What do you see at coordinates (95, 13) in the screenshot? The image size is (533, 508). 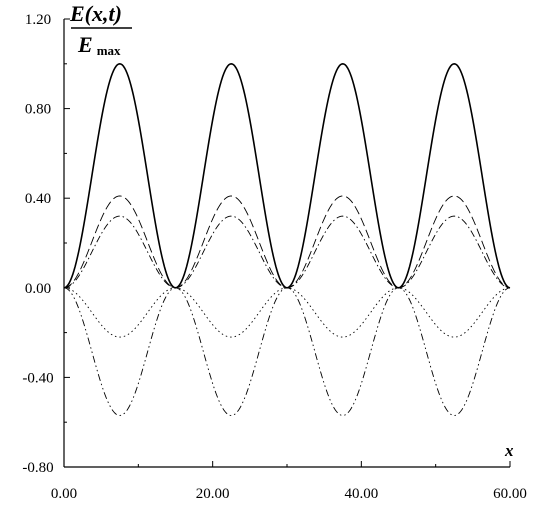 I see `y-axis-label-numerator: E(x,t)` at bounding box center [95, 13].